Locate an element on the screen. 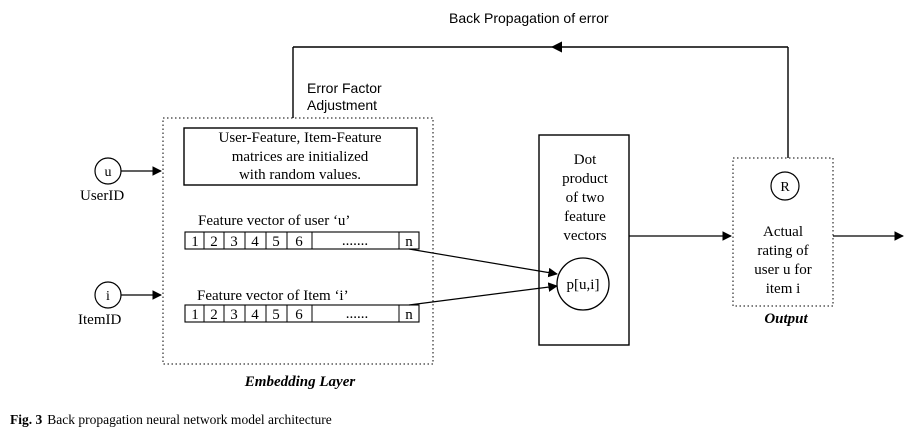 This screenshot has height=431, width=920. error-adjust-line1: Error Factor is located at coordinates (344, 88).